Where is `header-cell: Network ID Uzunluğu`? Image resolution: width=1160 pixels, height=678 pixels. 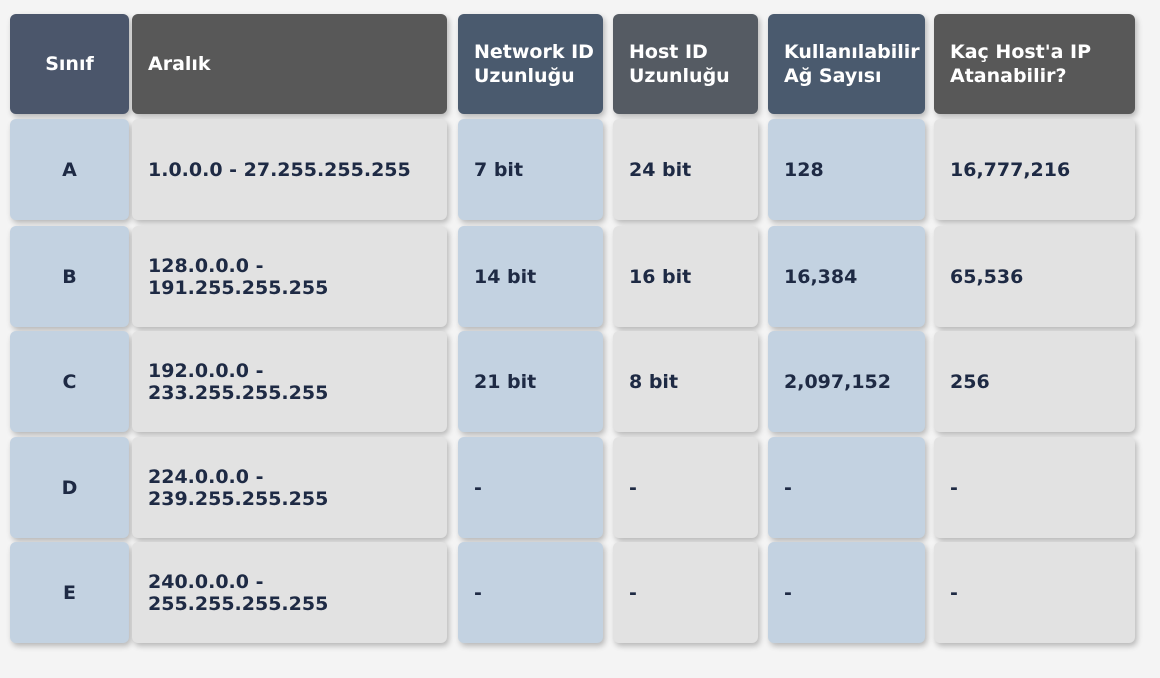 header-cell: Network ID Uzunluğu is located at coordinates (530, 64).